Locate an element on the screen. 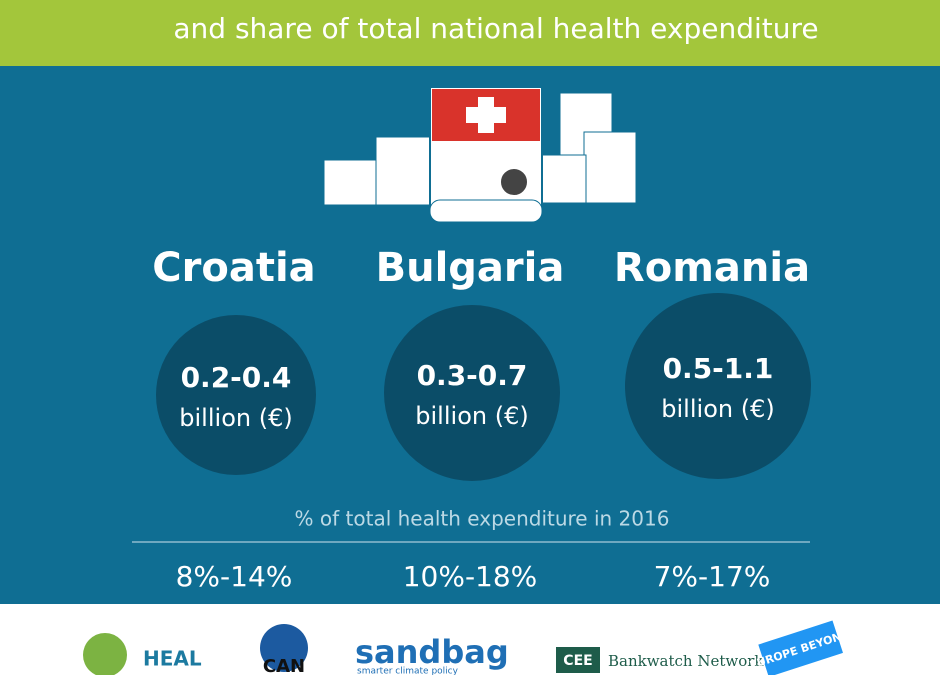  ebc-mark is located at coordinates (800, 647).